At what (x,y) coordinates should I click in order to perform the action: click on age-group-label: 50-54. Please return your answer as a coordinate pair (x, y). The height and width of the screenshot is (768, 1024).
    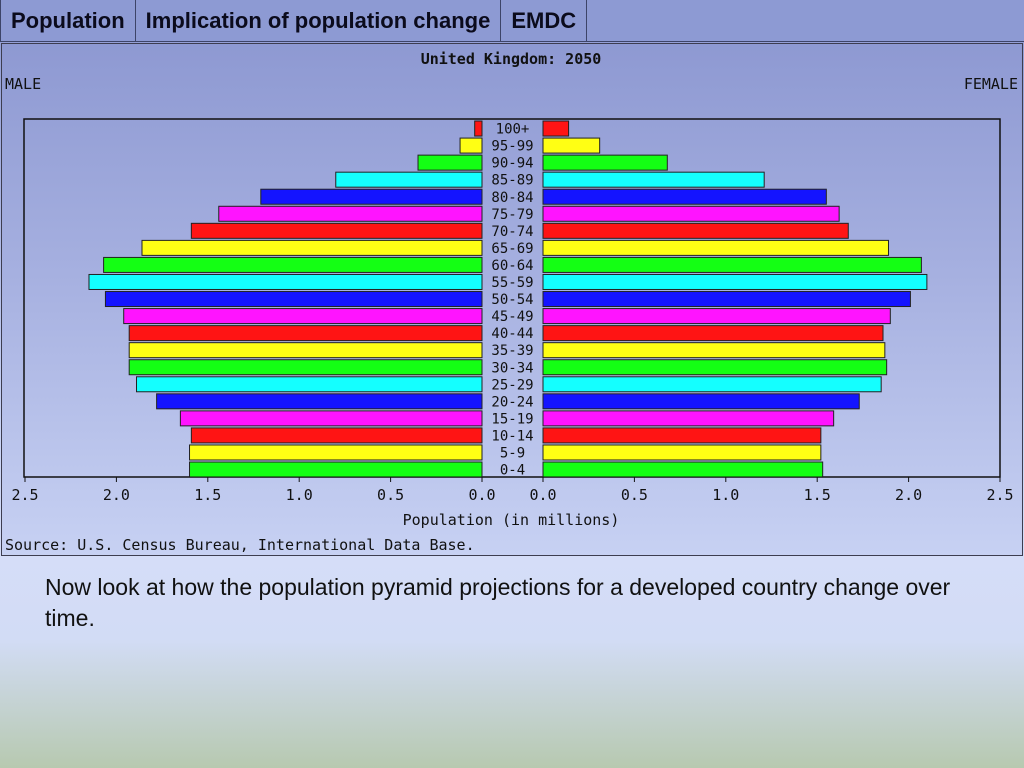
    Looking at the image, I should click on (512, 300).